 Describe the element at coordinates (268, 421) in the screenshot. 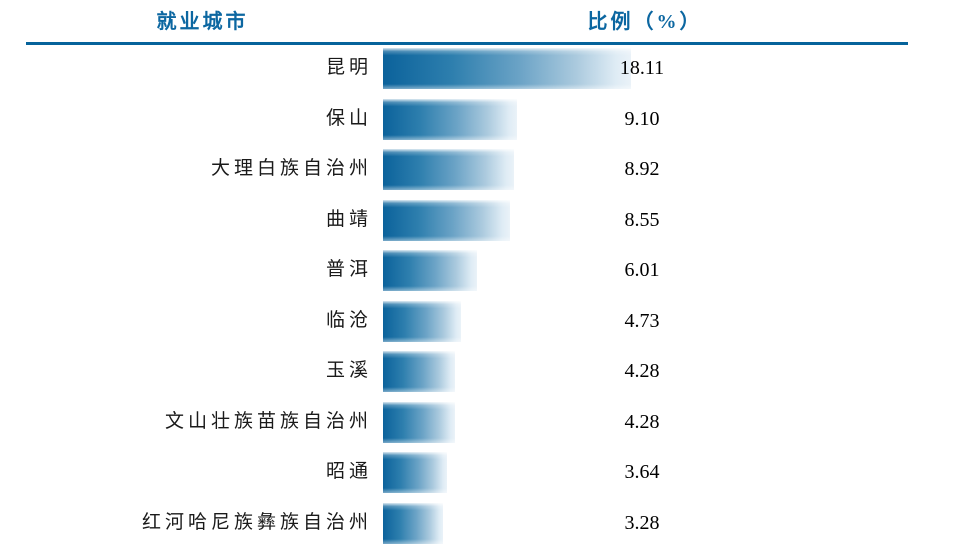

I see `category-label: 文山壮族苗族自治州` at that location.